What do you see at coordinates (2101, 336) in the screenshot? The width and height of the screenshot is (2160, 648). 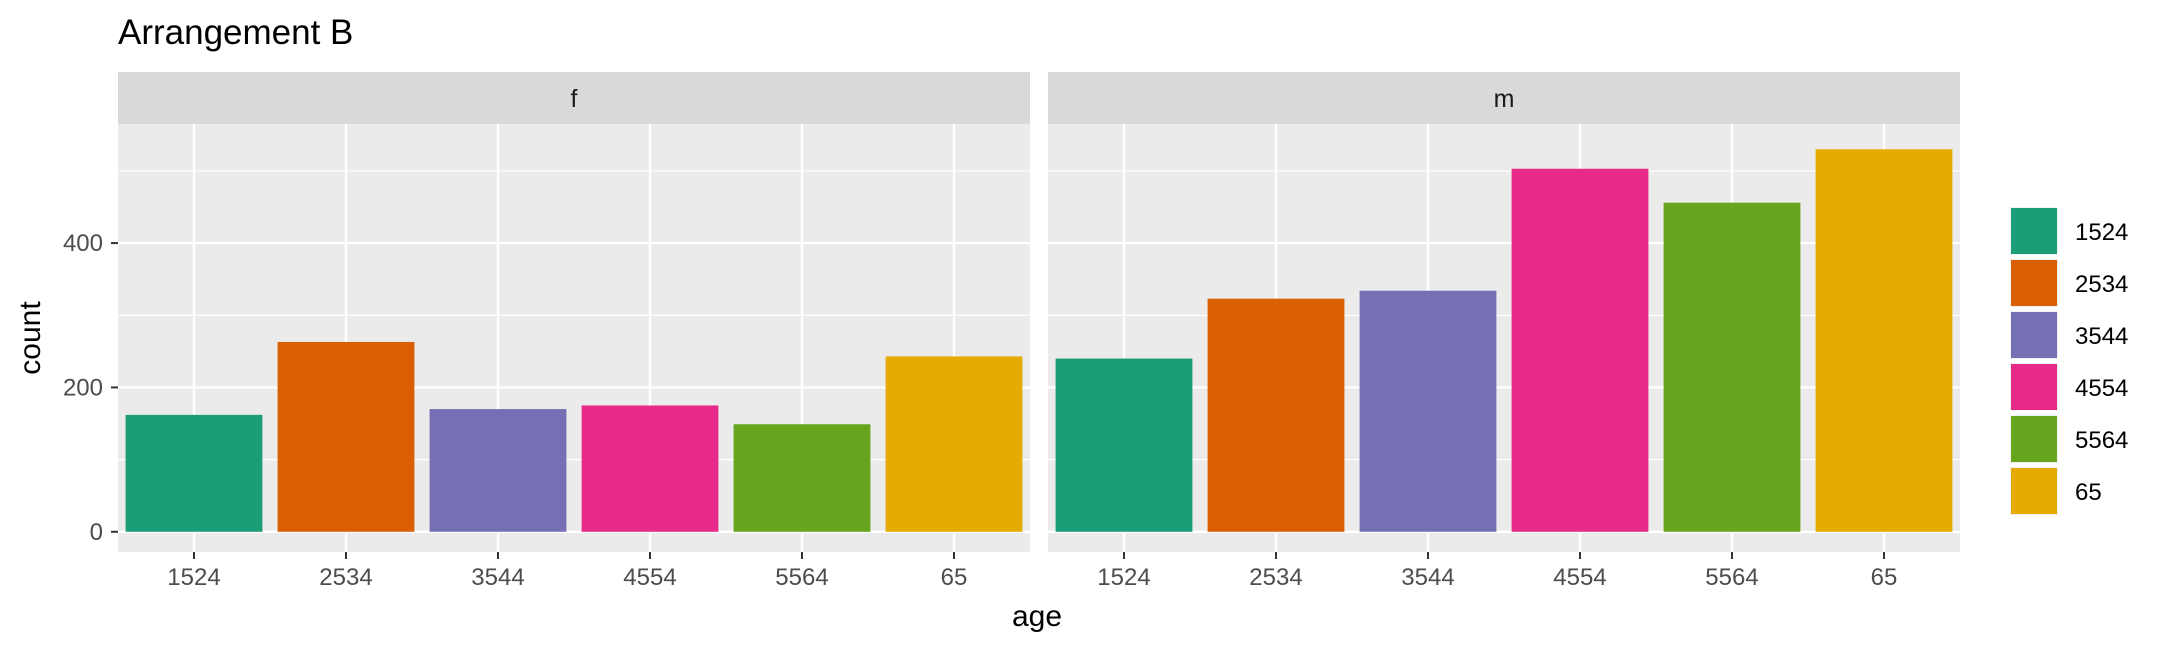 I see `legend-label: 3544` at bounding box center [2101, 336].